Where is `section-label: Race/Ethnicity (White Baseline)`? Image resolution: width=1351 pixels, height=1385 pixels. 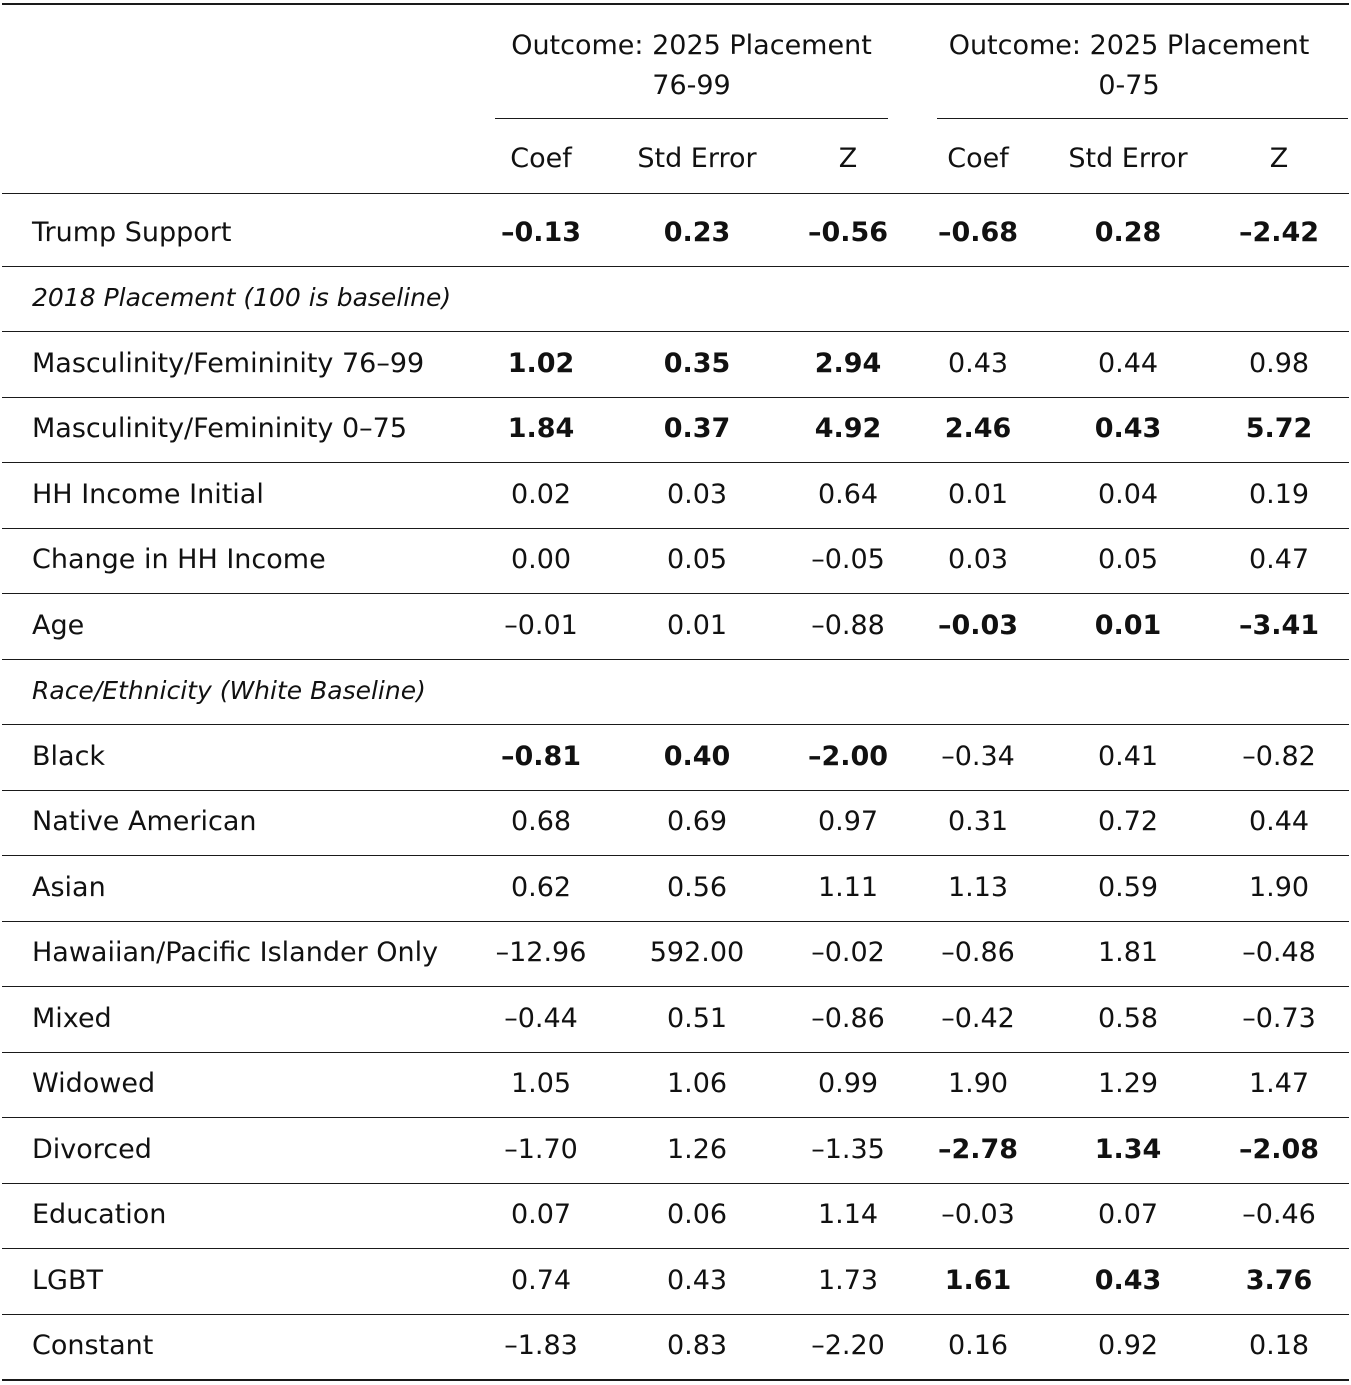
section-label: Race/Ethnicity (White Baseline) is located at coordinates (229, 691).